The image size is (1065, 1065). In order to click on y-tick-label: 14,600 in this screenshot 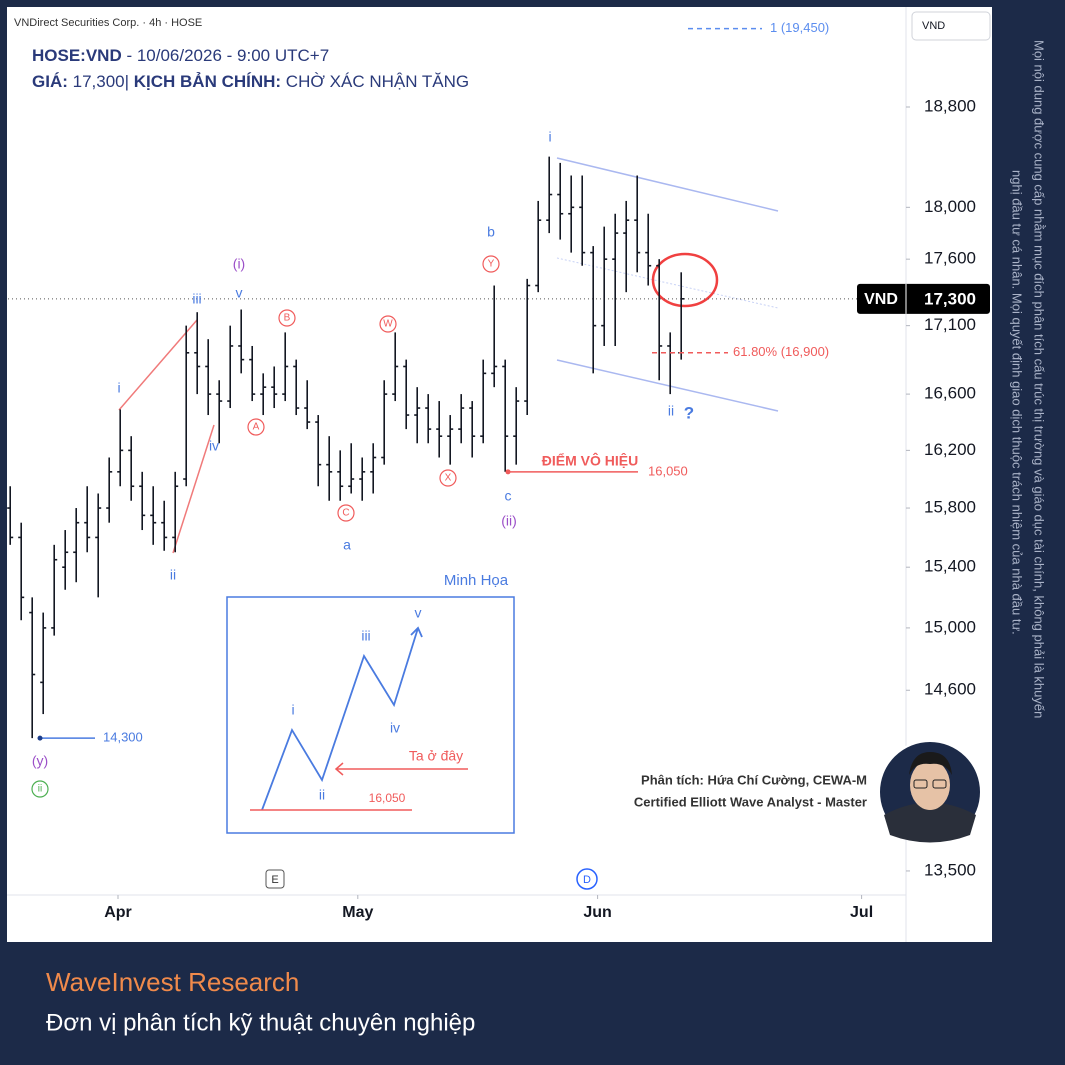, I will do `click(950, 689)`.